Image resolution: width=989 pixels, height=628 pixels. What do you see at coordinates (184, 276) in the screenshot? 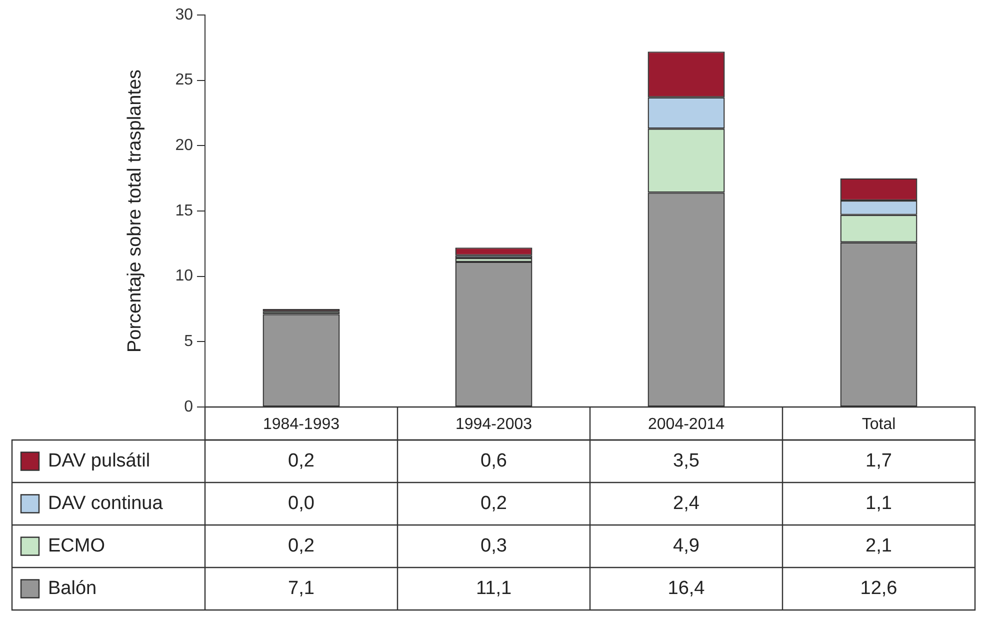
I see `y-tick-label: 10` at bounding box center [184, 276].